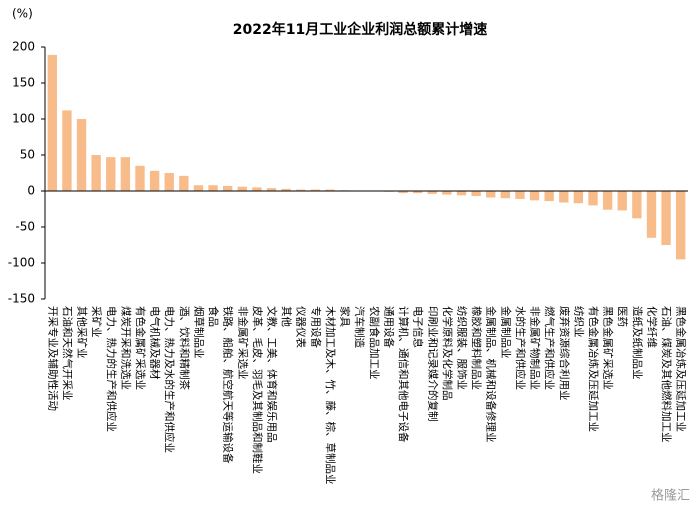 The image size is (700, 514). What do you see at coordinates (447, 353) in the screenshot?
I see `x-tick-label: 化学原料及化学制品` at bounding box center [447, 353].